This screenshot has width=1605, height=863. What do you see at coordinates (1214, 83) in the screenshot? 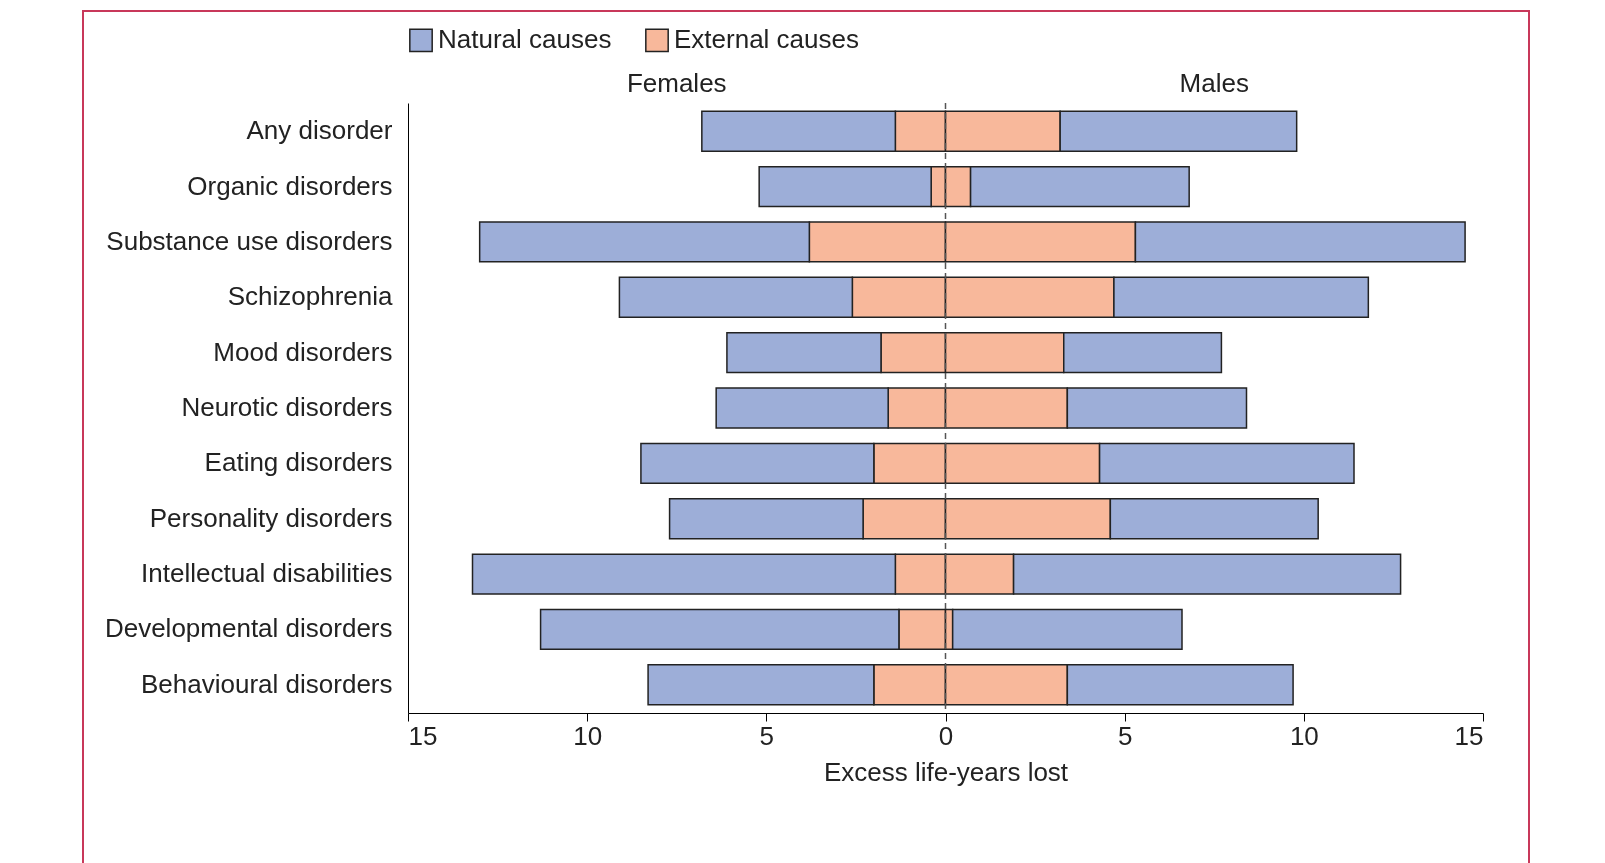
I see `text: Males` at bounding box center [1214, 83].